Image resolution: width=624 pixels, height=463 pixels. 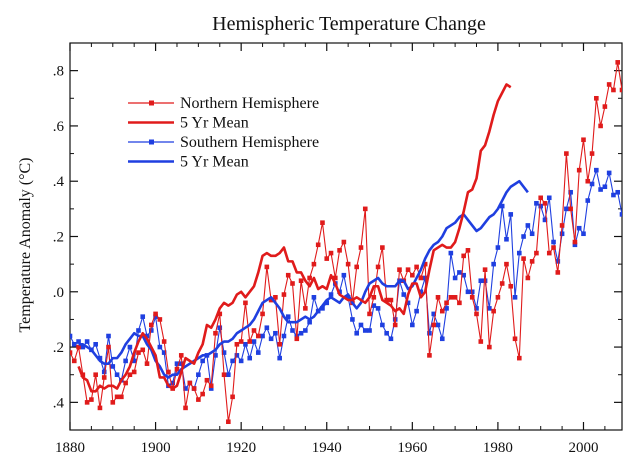 What do you see at coordinates (214, 123) in the screenshot?
I see `legend-label: 5 Yr Mean` at bounding box center [214, 123].